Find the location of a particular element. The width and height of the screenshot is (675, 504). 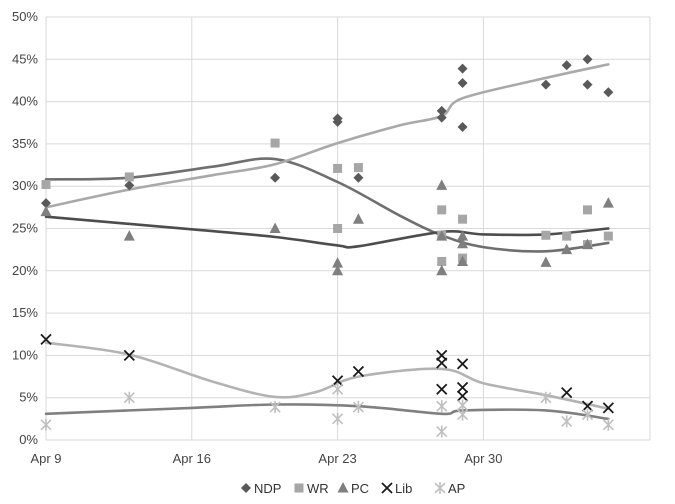

legend-marker-lib is located at coordinates (387, 488).